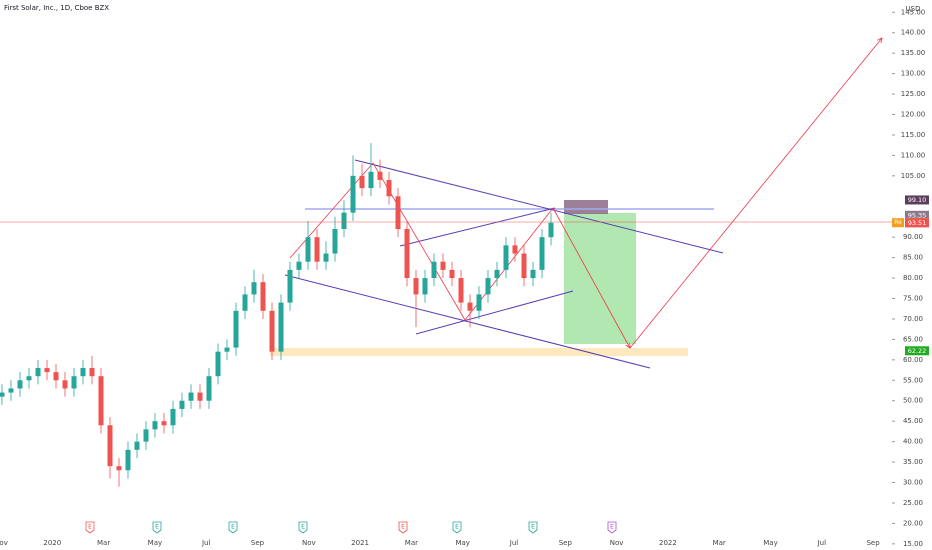  Describe the element at coordinates (913, 421) in the screenshot. I see `y-tick-label: 45.00` at that location.